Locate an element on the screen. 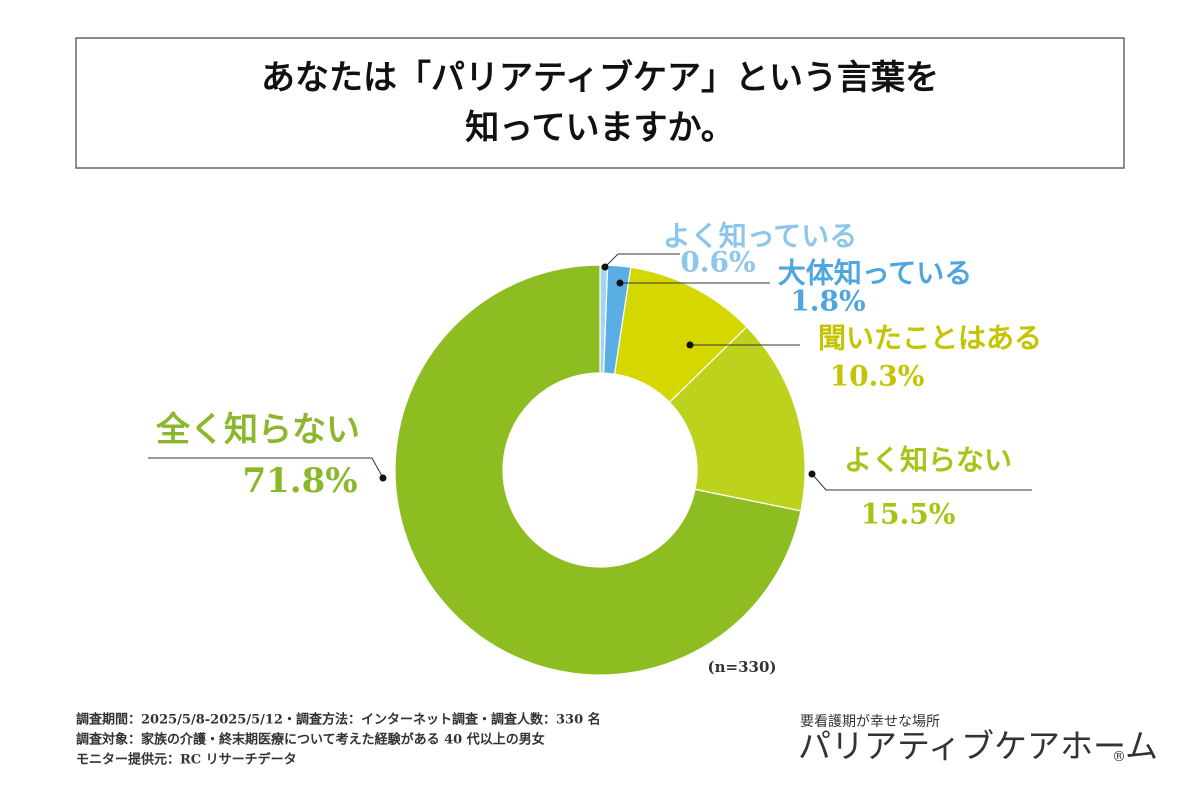 The image size is (1200, 800). footer-text: モニター提供元：RC リサーチデータ is located at coordinates (186, 760).